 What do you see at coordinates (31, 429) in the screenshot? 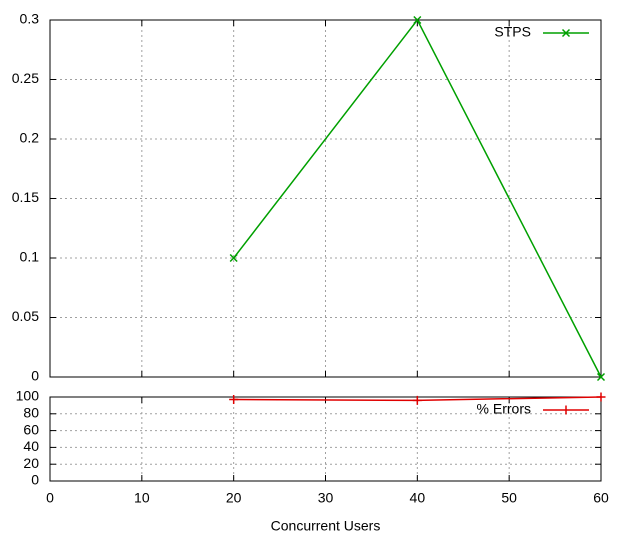
I see `y-tick-label: 60` at bounding box center [31, 429].